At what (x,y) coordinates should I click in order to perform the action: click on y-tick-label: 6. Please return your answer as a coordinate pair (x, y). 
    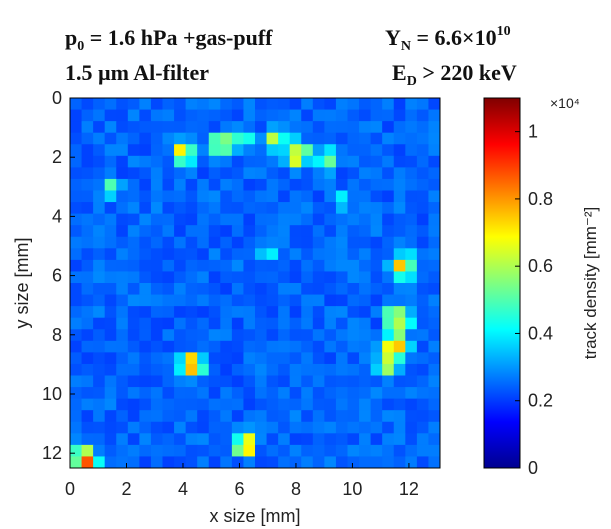
    Looking at the image, I should click on (57, 276).